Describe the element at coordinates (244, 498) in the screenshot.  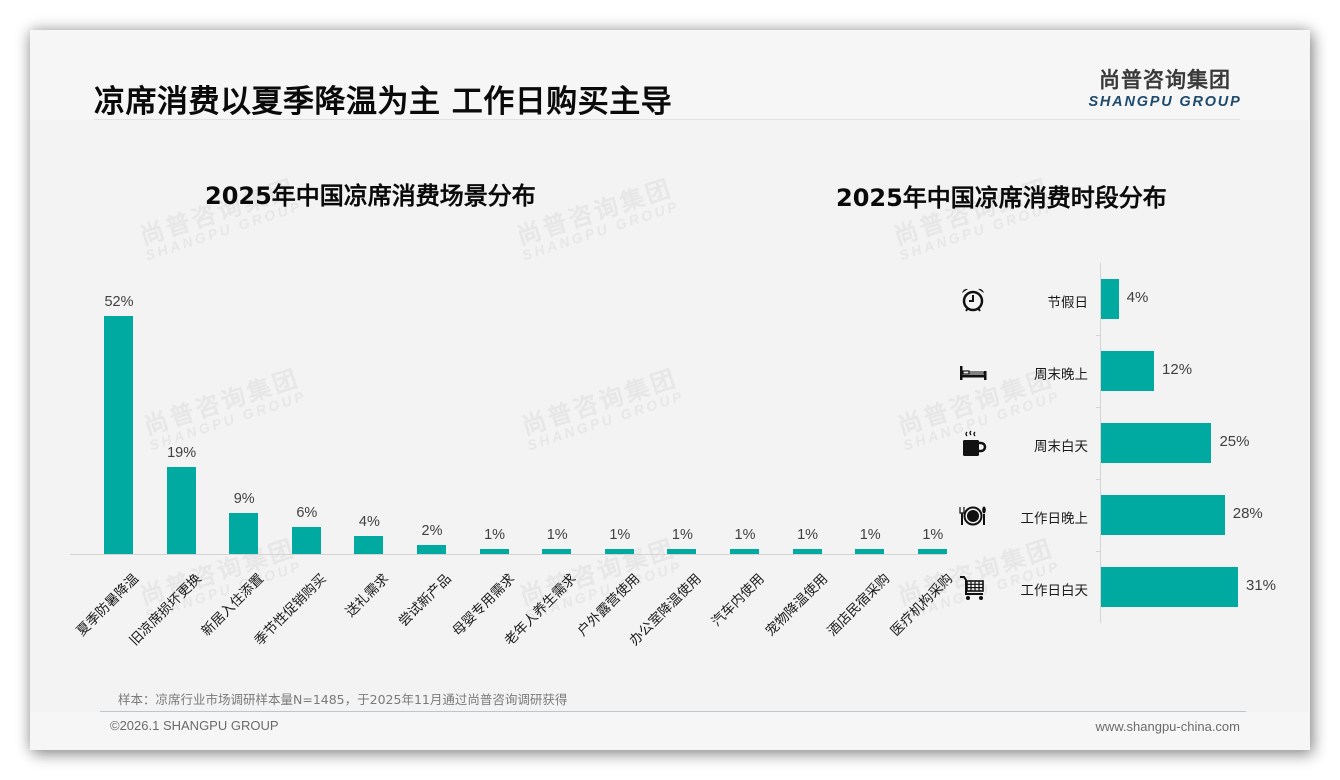
I see `bar-value-label: 9%` at that location.